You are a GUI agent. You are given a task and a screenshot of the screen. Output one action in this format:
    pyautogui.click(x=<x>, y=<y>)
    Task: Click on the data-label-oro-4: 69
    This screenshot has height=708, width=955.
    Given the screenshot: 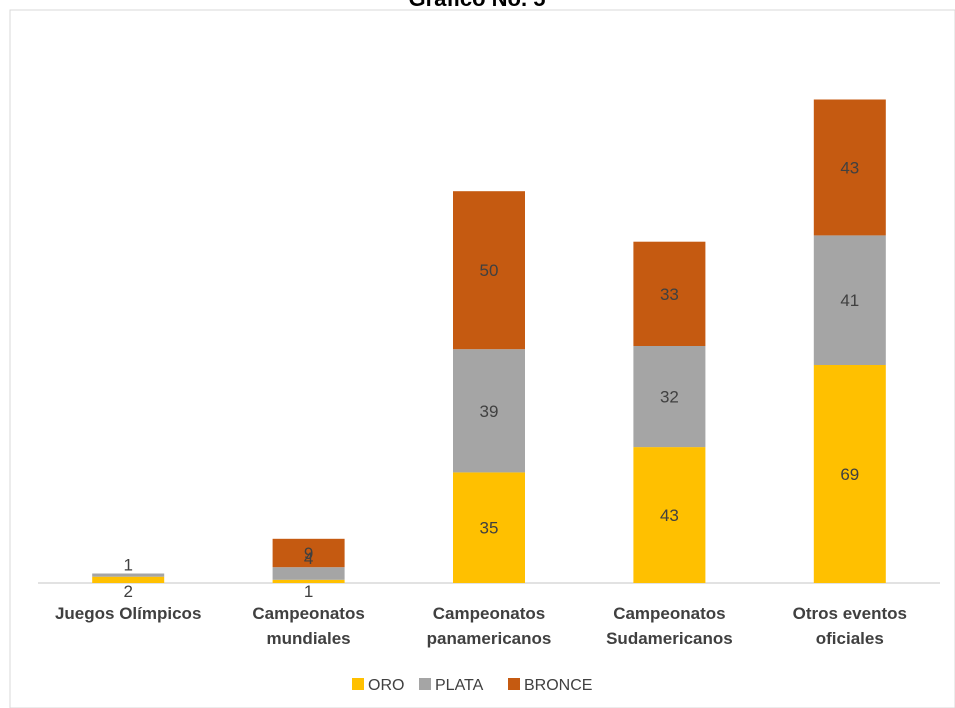 What is the action you would take?
    pyautogui.click(x=849, y=474)
    